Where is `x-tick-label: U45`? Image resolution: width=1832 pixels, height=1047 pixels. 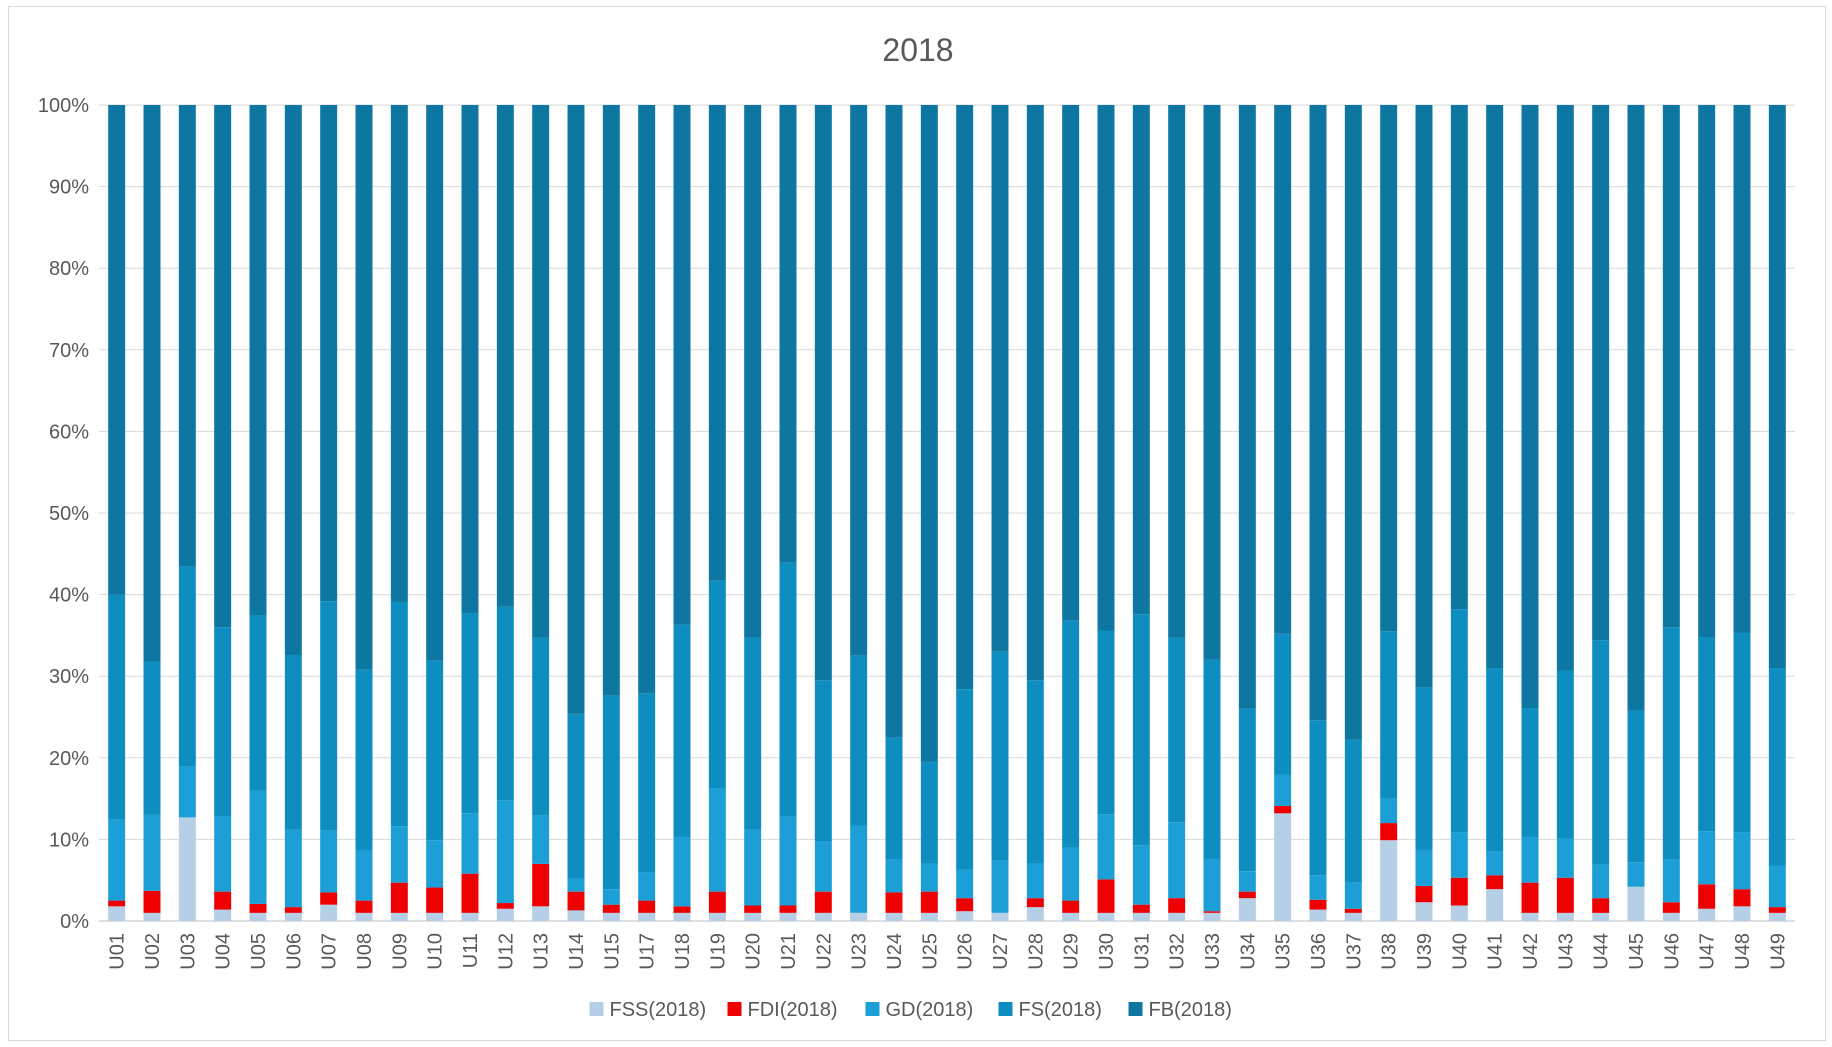
x-tick-label: U45 is located at coordinates (1637, 951).